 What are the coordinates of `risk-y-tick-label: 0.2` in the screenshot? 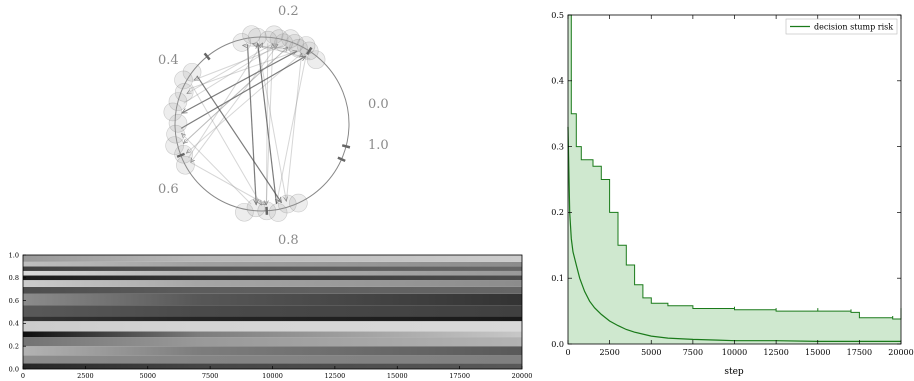 It's located at (557, 212).